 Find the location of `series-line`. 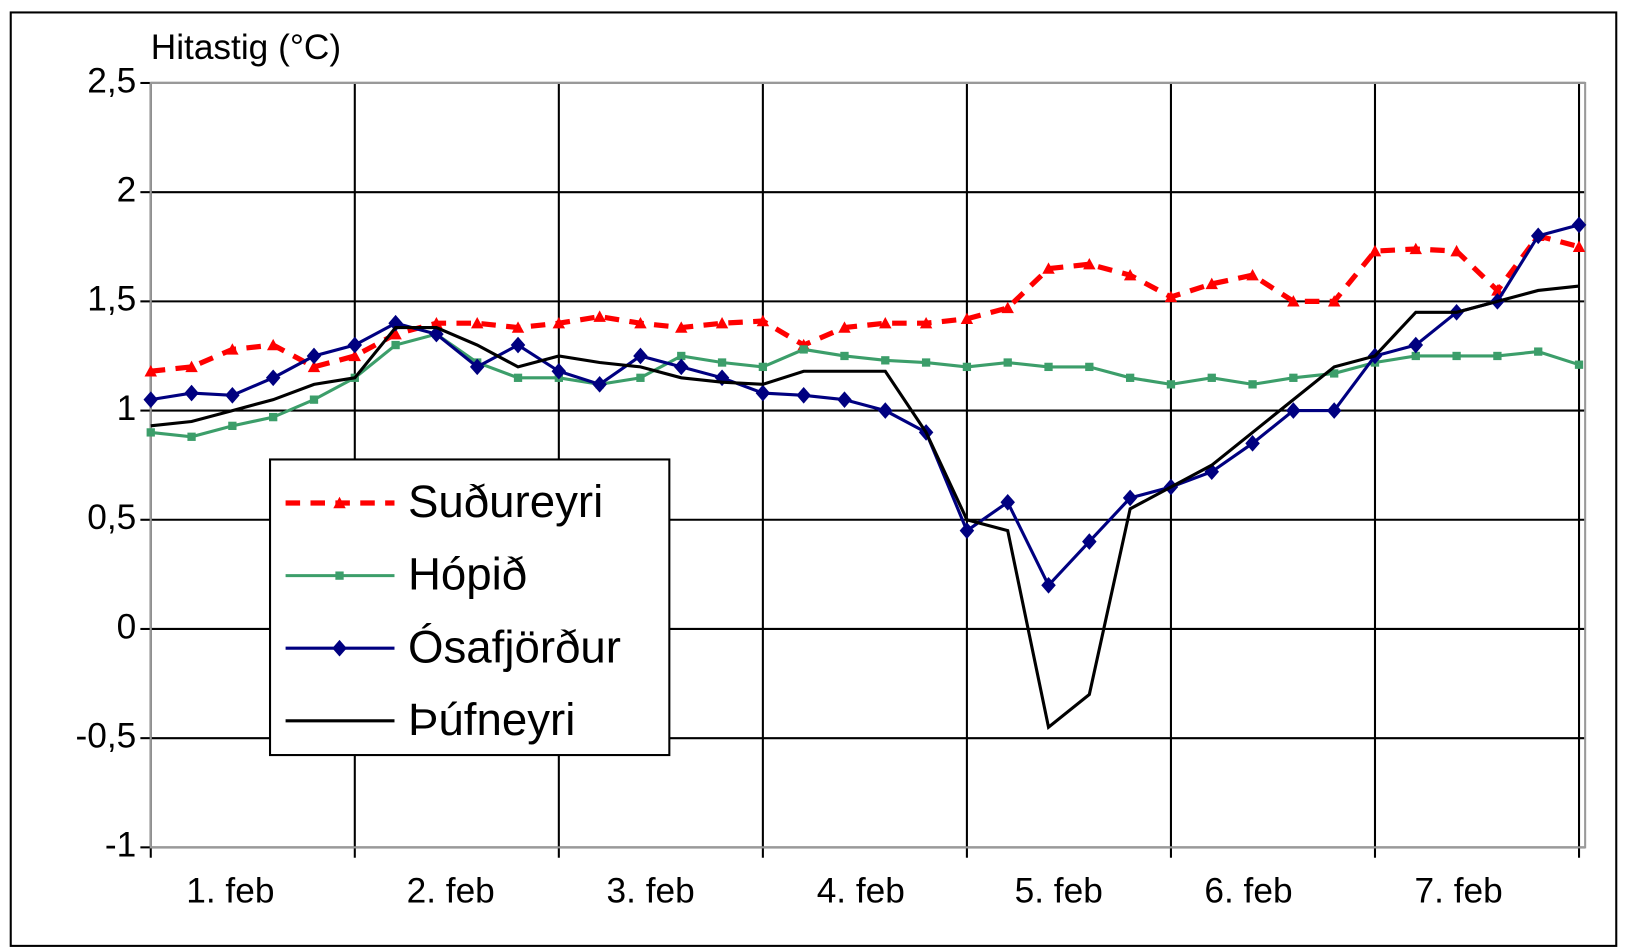

series-line is located at coordinates (865, 385).